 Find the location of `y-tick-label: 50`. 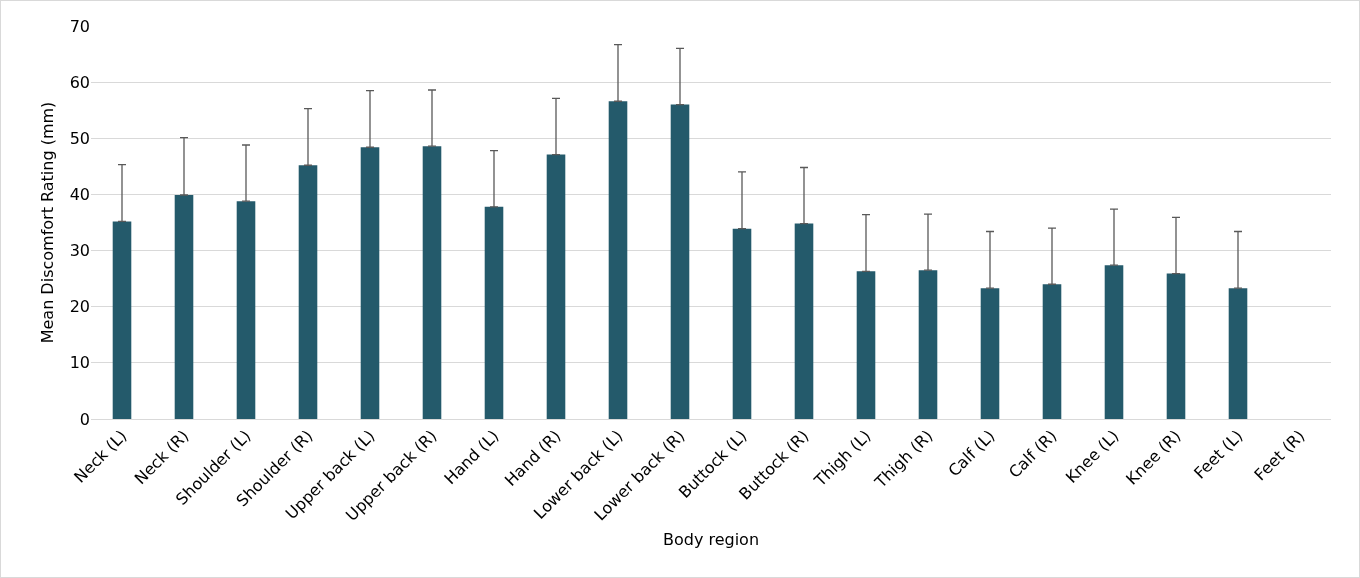

y-tick-label: 50 is located at coordinates (79, 138).